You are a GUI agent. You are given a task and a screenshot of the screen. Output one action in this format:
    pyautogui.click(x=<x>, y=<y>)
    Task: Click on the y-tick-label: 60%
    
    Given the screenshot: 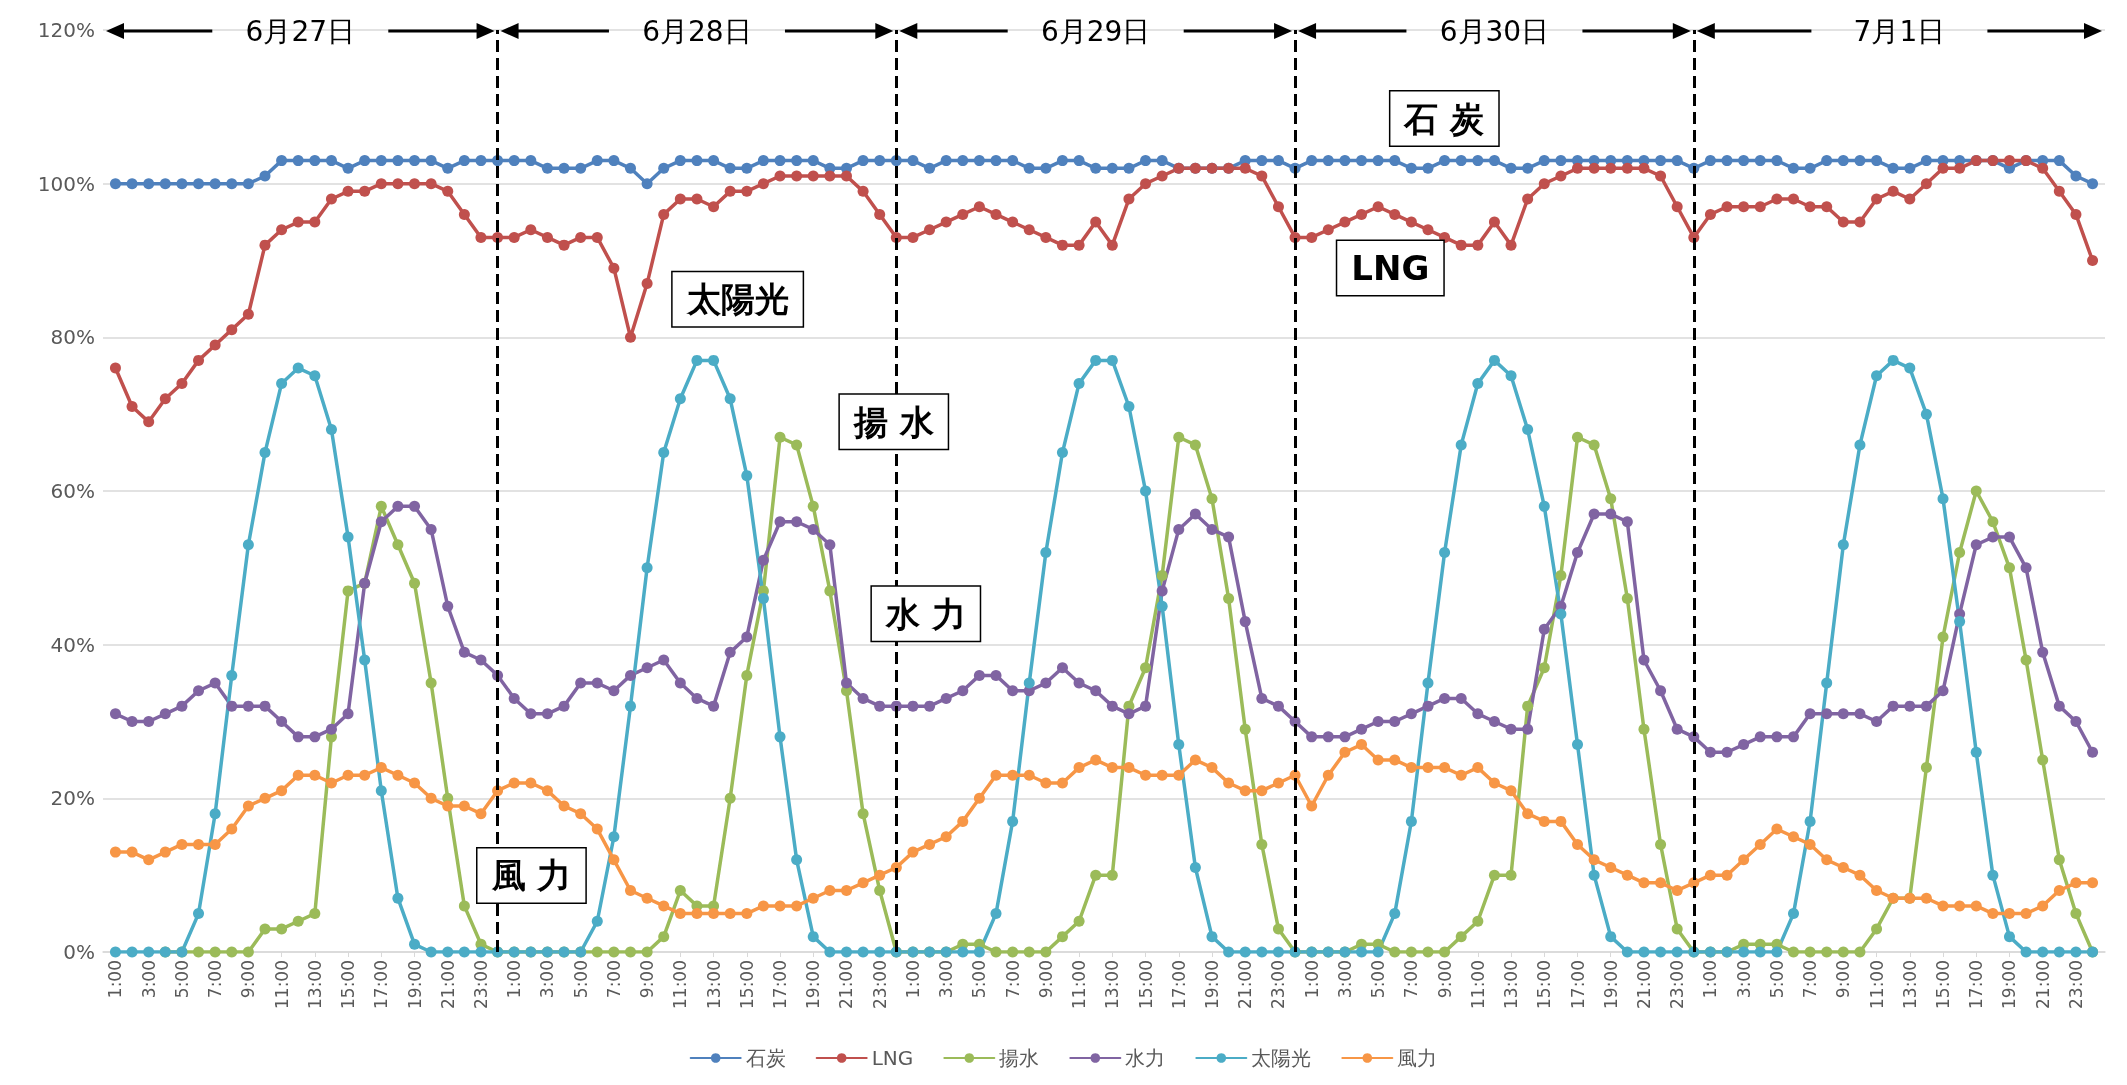 What is the action you would take?
    pyautogui.click(x=72, y=491)
    